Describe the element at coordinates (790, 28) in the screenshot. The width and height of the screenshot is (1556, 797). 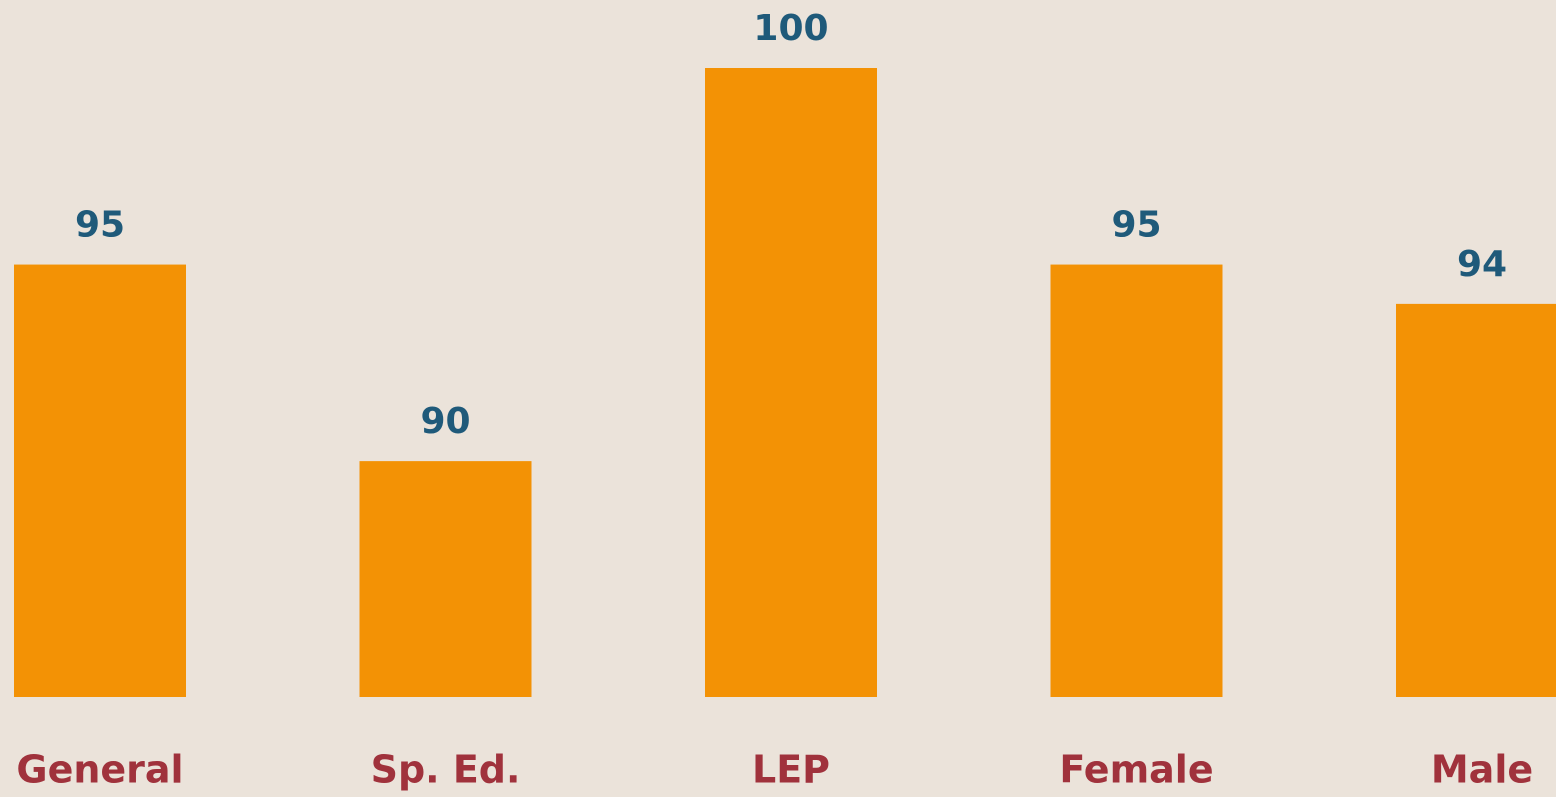
I see `value-label: 100` at that location.